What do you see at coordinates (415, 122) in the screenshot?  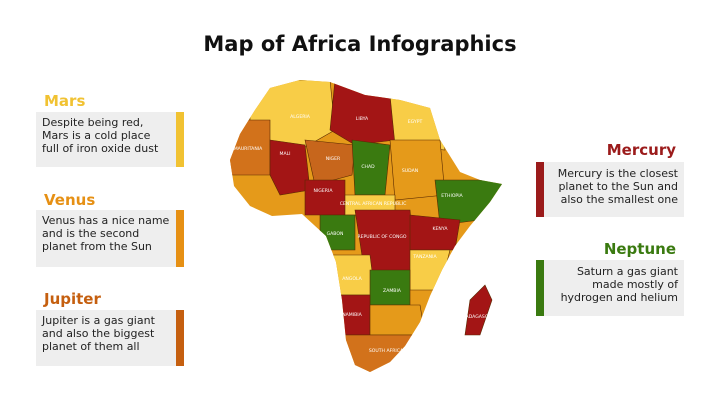 I see `country-label: EGYPT` at bounding box center [415, 122].